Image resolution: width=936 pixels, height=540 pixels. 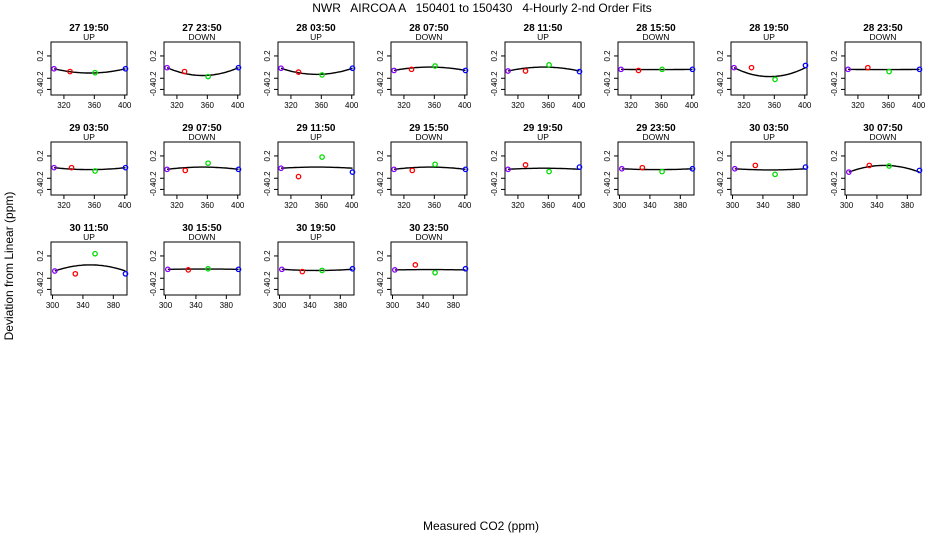 I want to click on panel-title: 29 15:50, so click(x=429, y=128).